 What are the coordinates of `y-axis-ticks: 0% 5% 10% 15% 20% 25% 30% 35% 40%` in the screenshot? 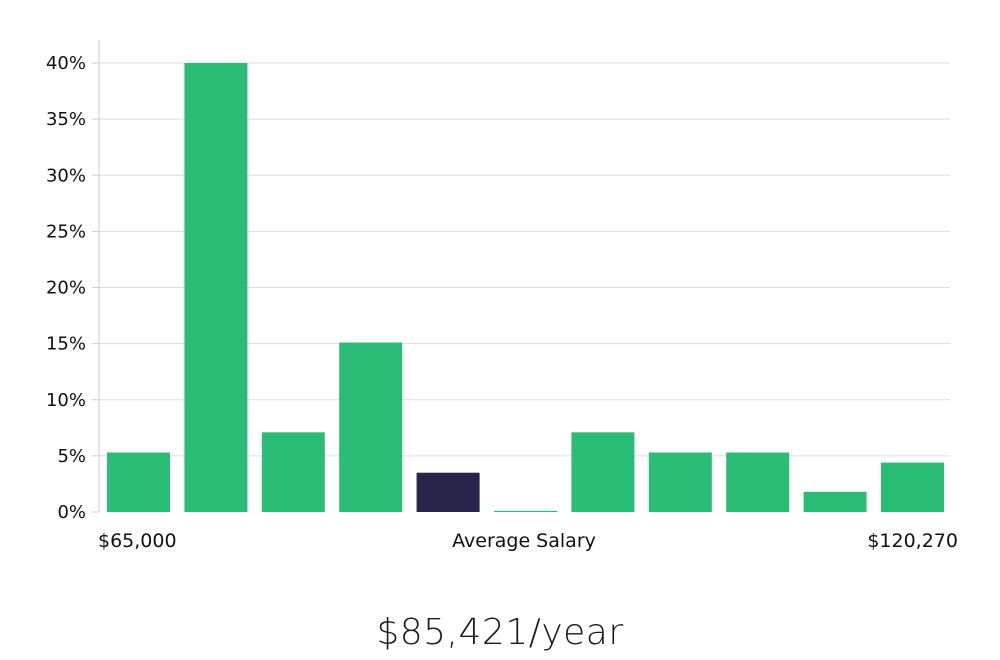 It's located at (72, 288).